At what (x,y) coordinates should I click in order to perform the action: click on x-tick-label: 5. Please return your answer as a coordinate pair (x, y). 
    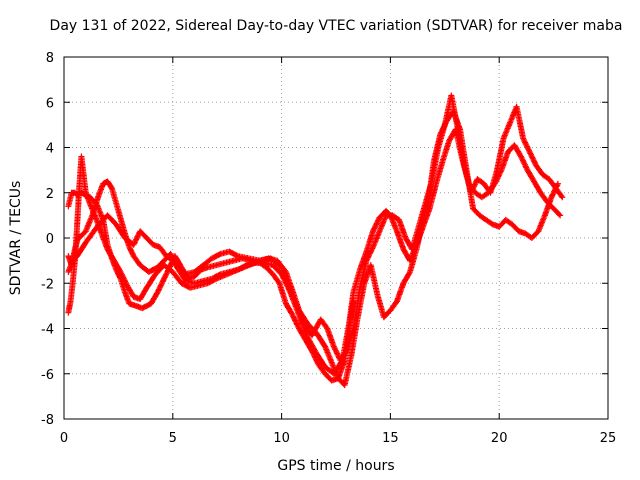
    Looking at the image, I should click on (173, 438).